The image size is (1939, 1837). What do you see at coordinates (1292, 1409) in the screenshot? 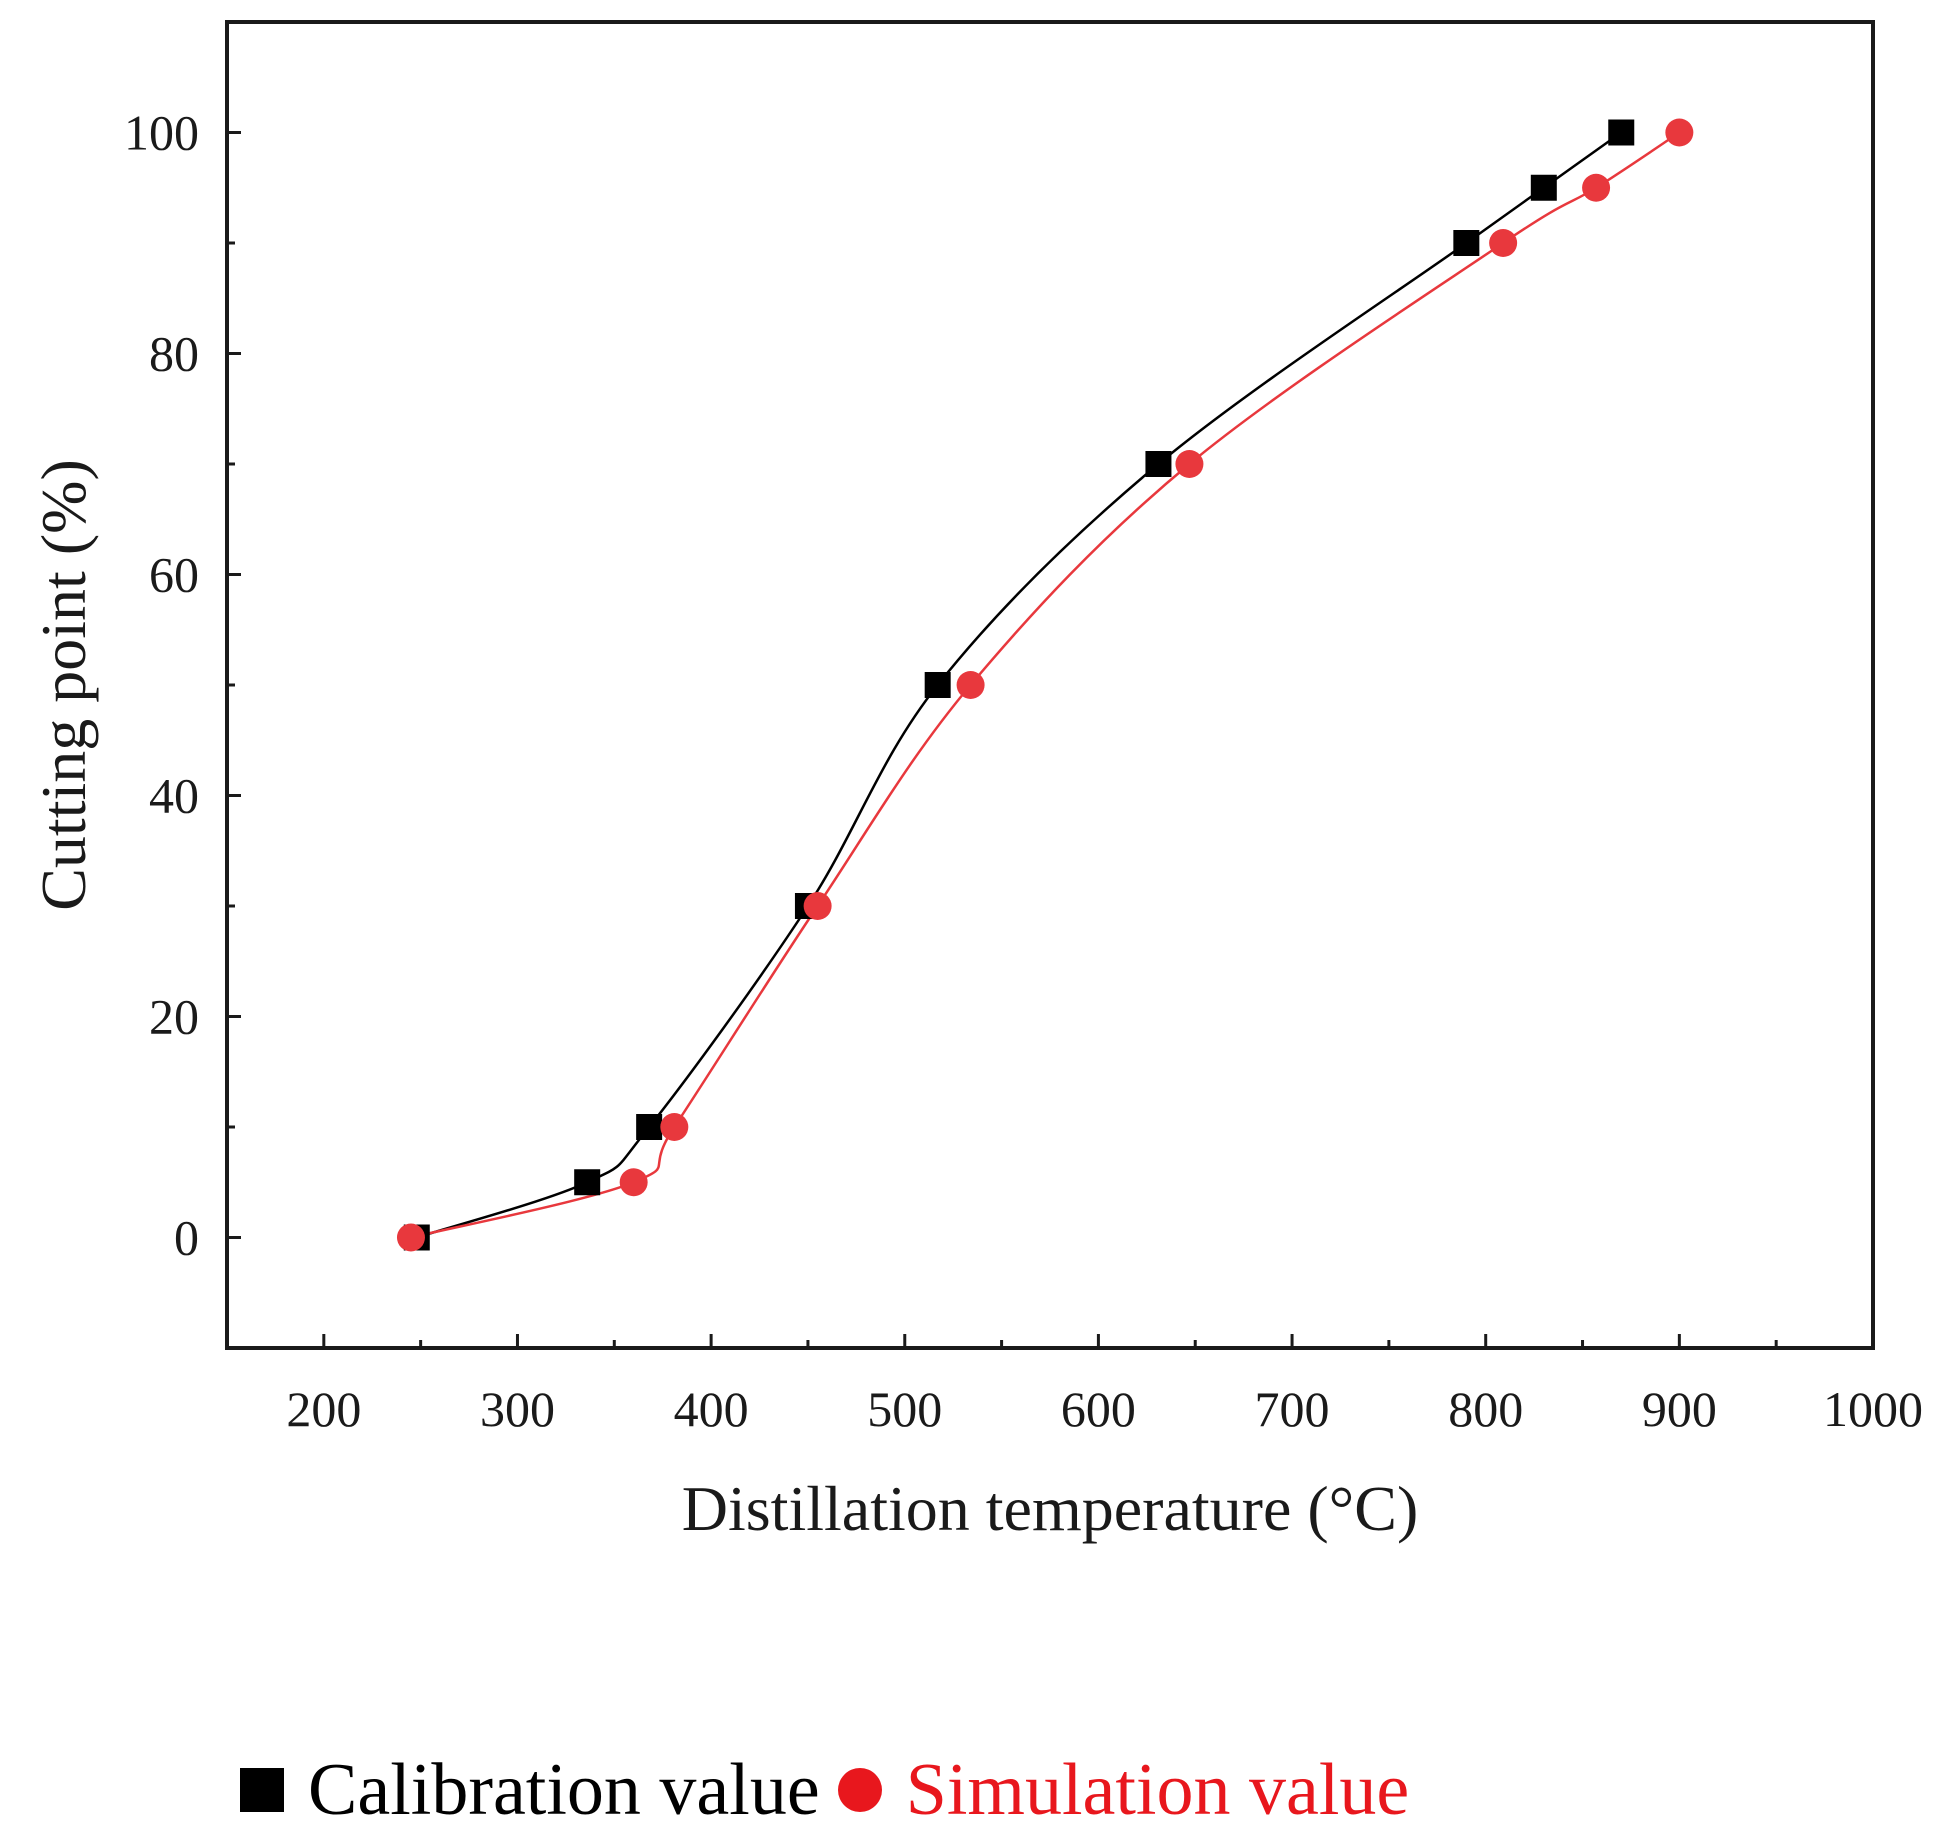
I see `x-tick-label: 700` at bounding box center [1292, 1409].